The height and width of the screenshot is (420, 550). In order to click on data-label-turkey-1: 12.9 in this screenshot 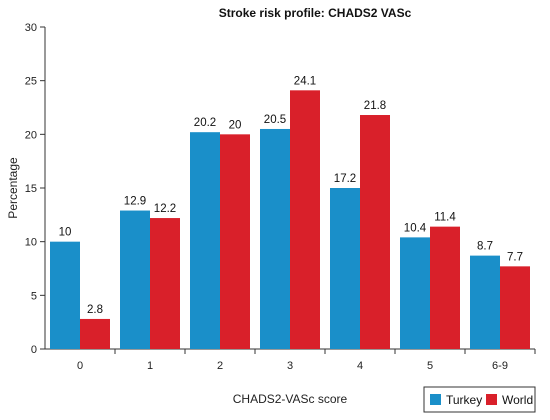, I will do `click(135, 202)`.